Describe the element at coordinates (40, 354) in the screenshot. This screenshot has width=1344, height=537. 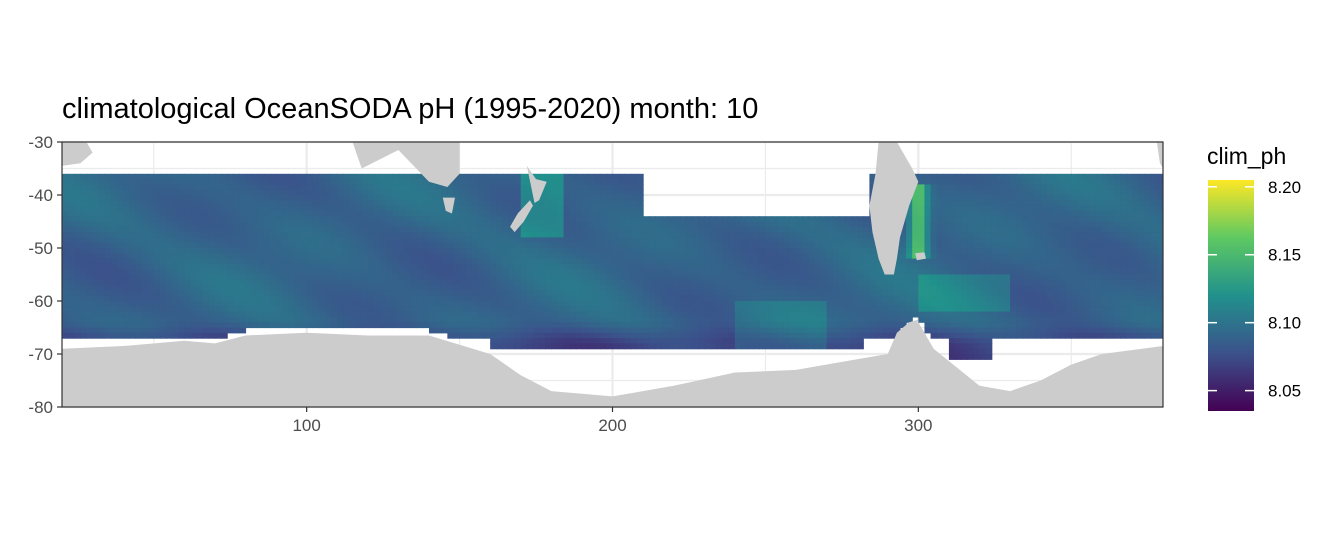
I see `y-tick-label: -70` at that location.